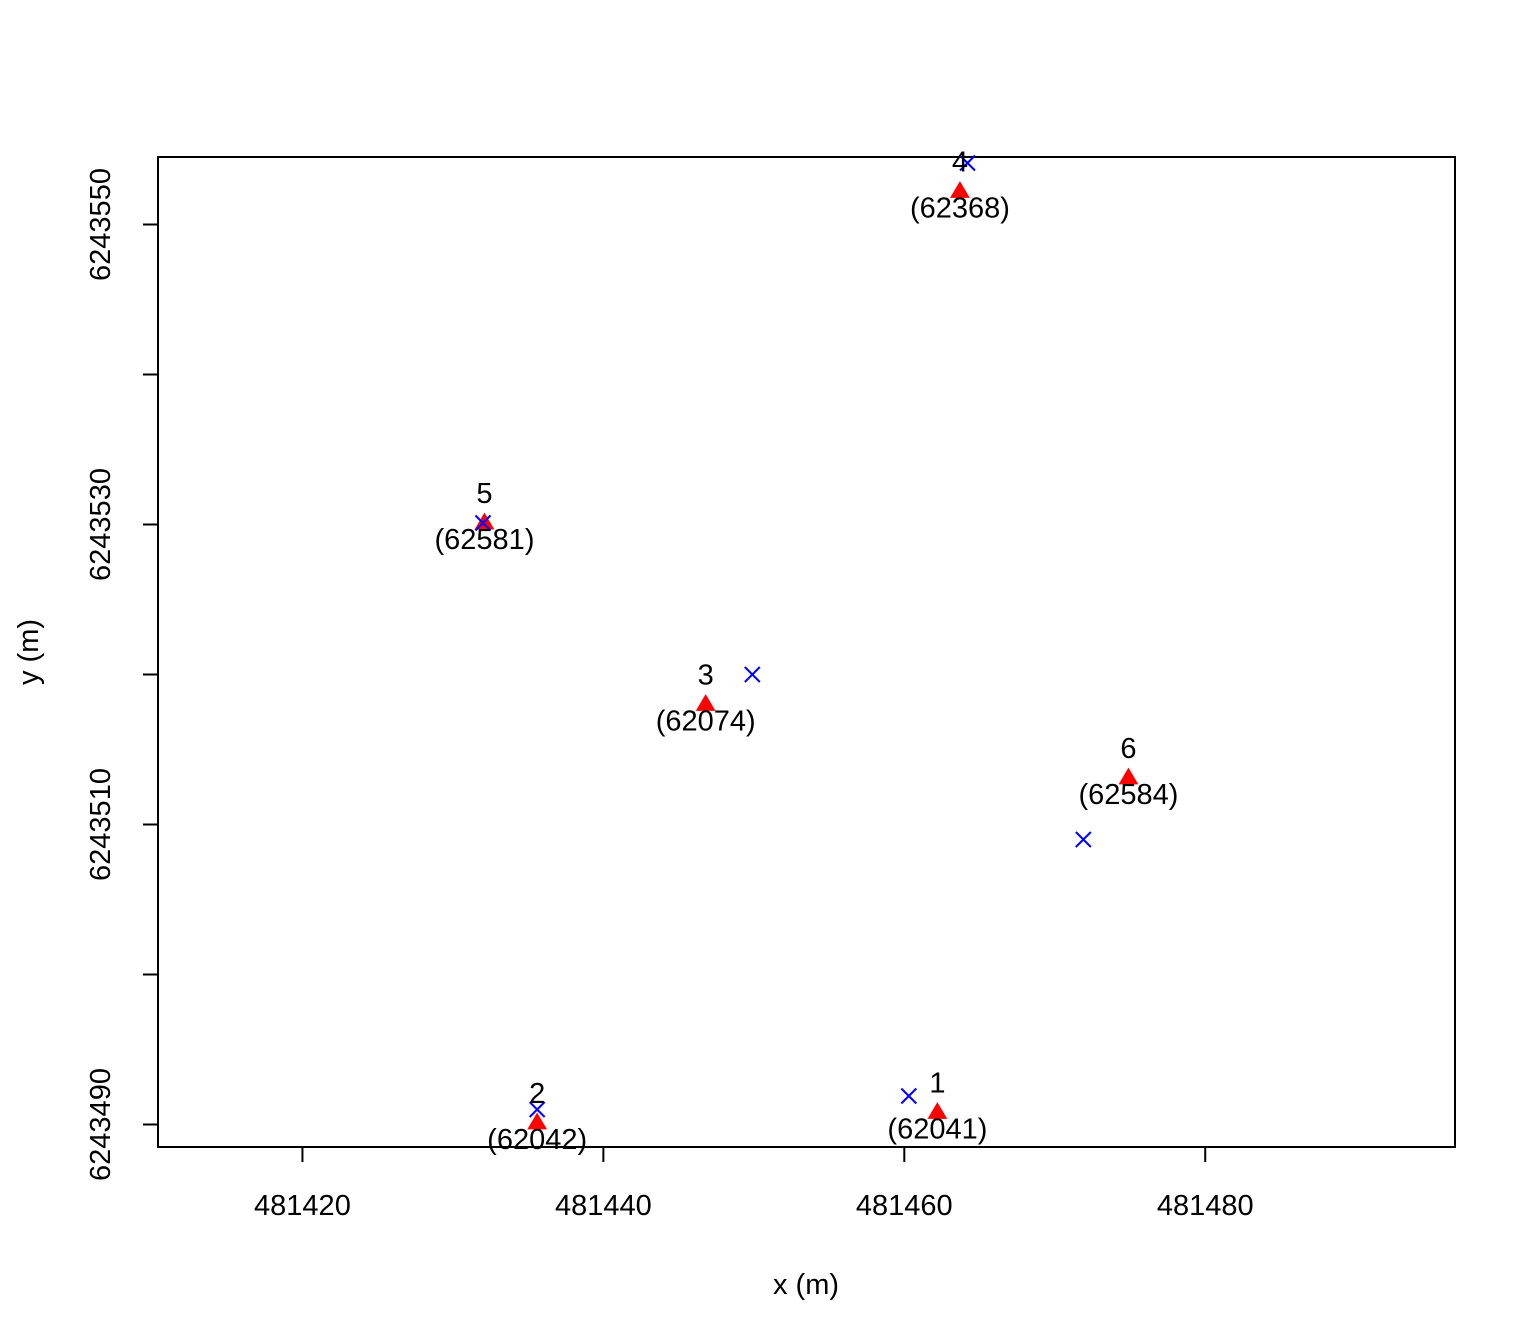 This screenshot has height=1344, width=1536. Describe the element at coordinates (302, 1206) in the screenshot. I see `x-tick-label: 481420` at that location.